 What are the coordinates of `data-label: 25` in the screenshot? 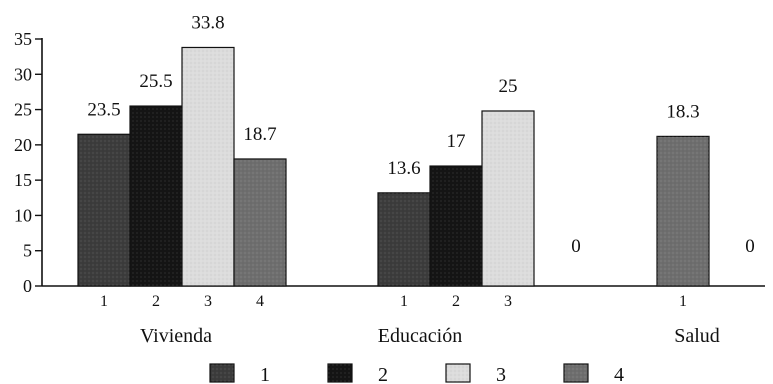 It's located at (508, 86).